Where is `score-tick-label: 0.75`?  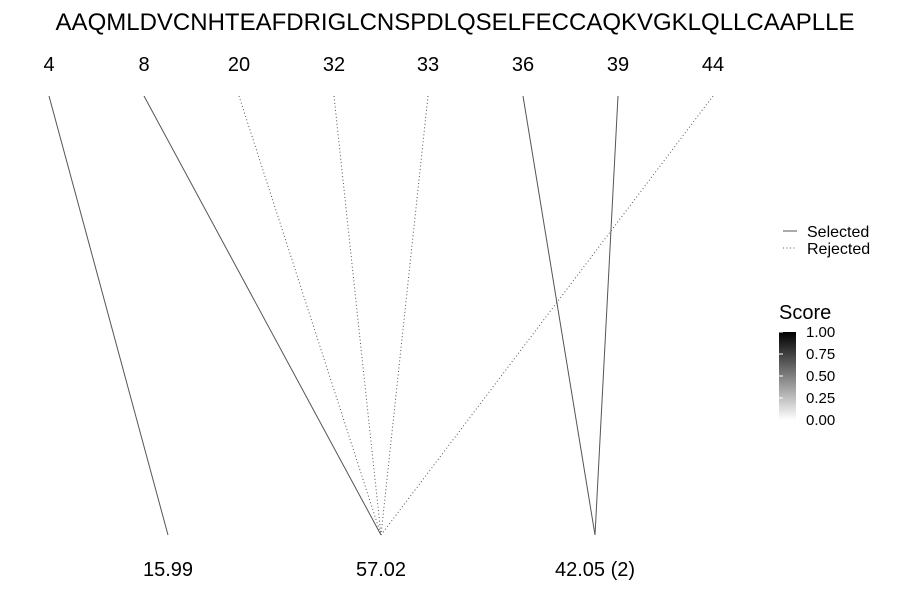
score-tick-label: 0.75 is located at coordinates (820, 354).